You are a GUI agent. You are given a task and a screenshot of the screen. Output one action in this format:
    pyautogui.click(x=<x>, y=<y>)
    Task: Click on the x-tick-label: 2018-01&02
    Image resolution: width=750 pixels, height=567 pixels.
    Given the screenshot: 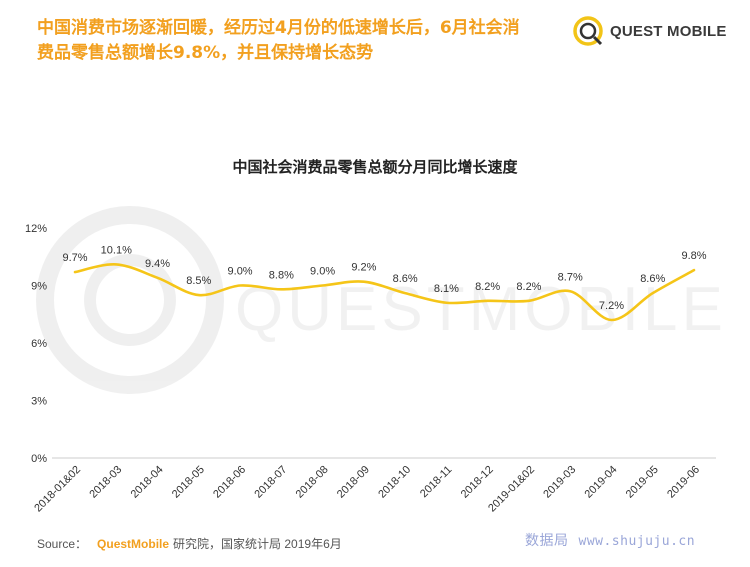 What is the action you would take?
    pyautogui.click(x=57, y=489)
    